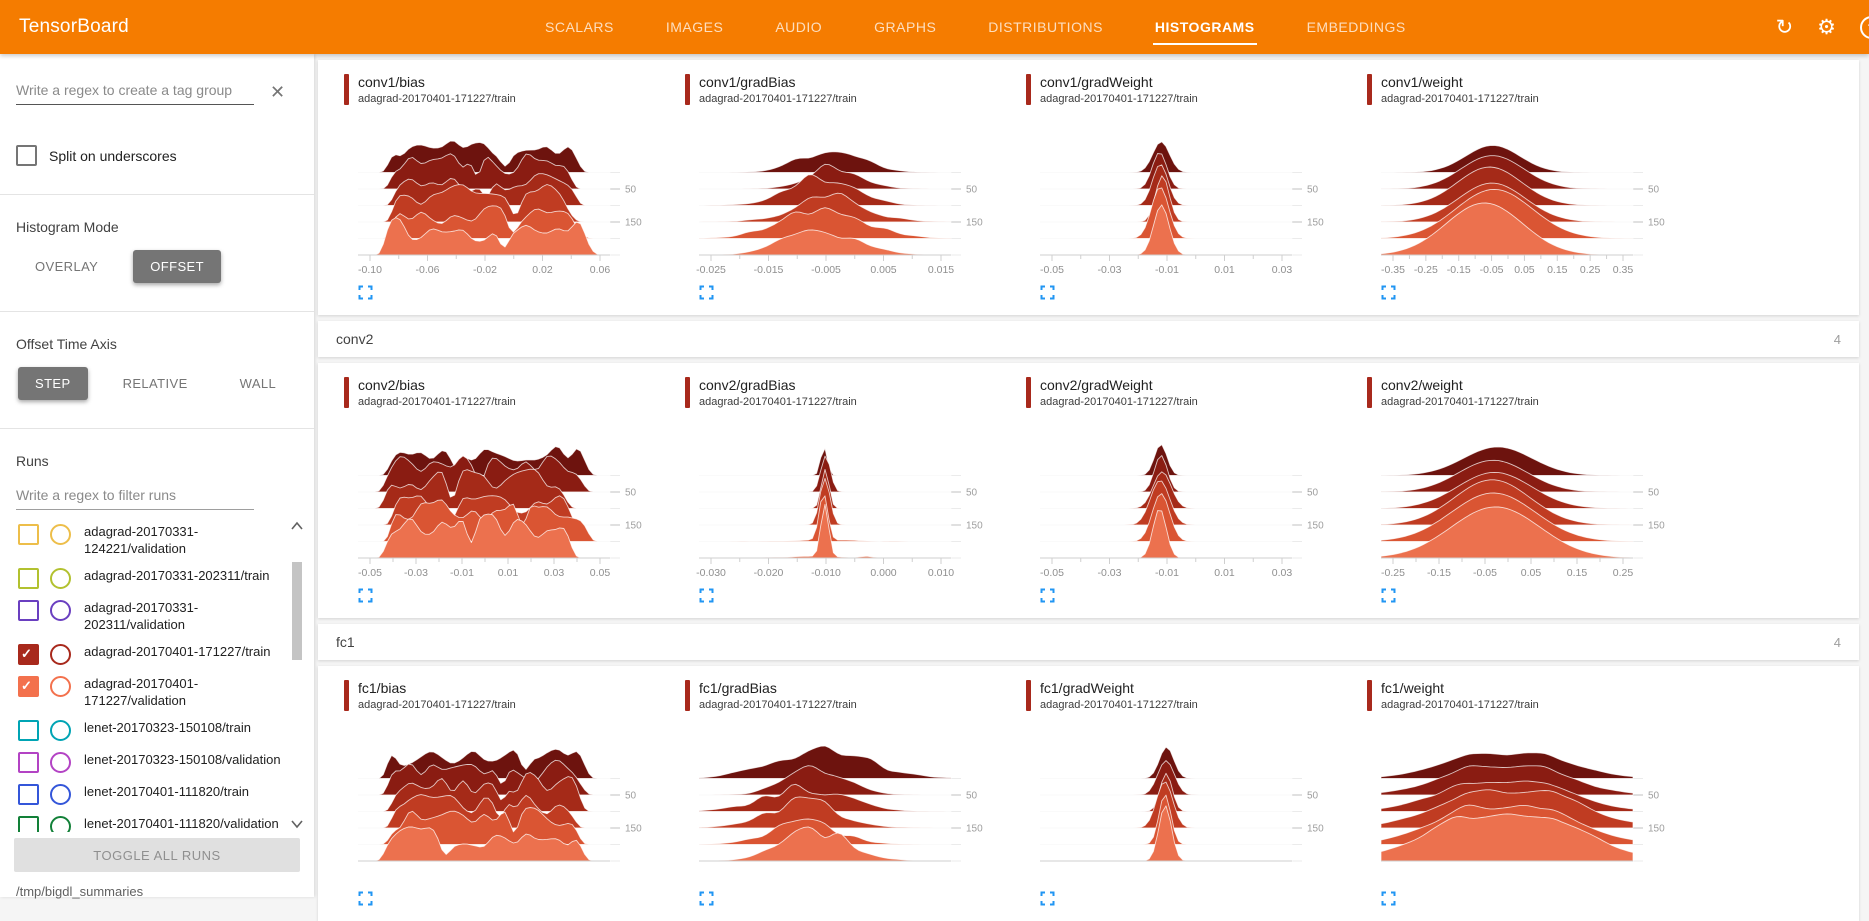 This screenshot has height=921, width=1869. I want to click on tab-distributions: DISTRIBUTIONS, so click(1045, 27).